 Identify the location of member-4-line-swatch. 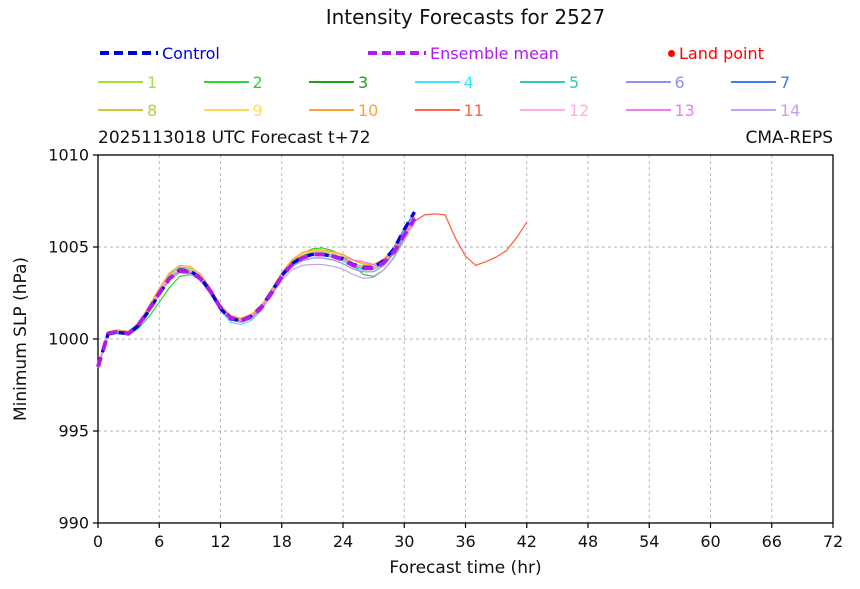
(437, 82).